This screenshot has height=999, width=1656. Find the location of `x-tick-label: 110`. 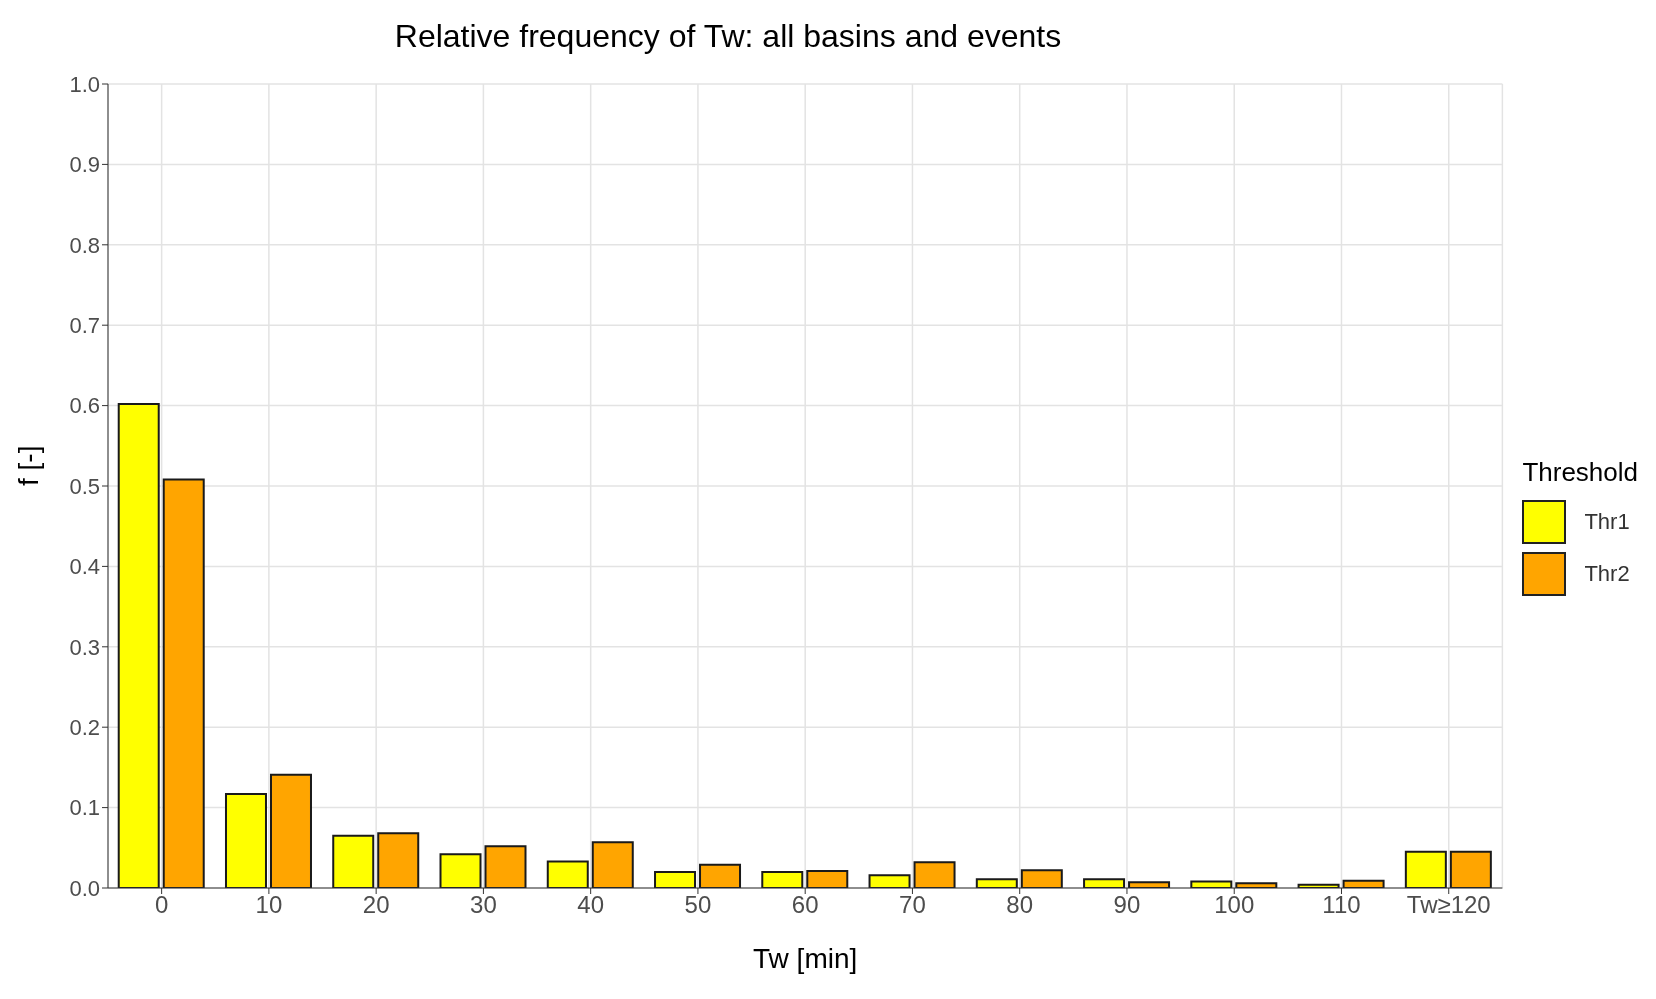

x-tick-label: 110 is located at coordinates (1341, 905).